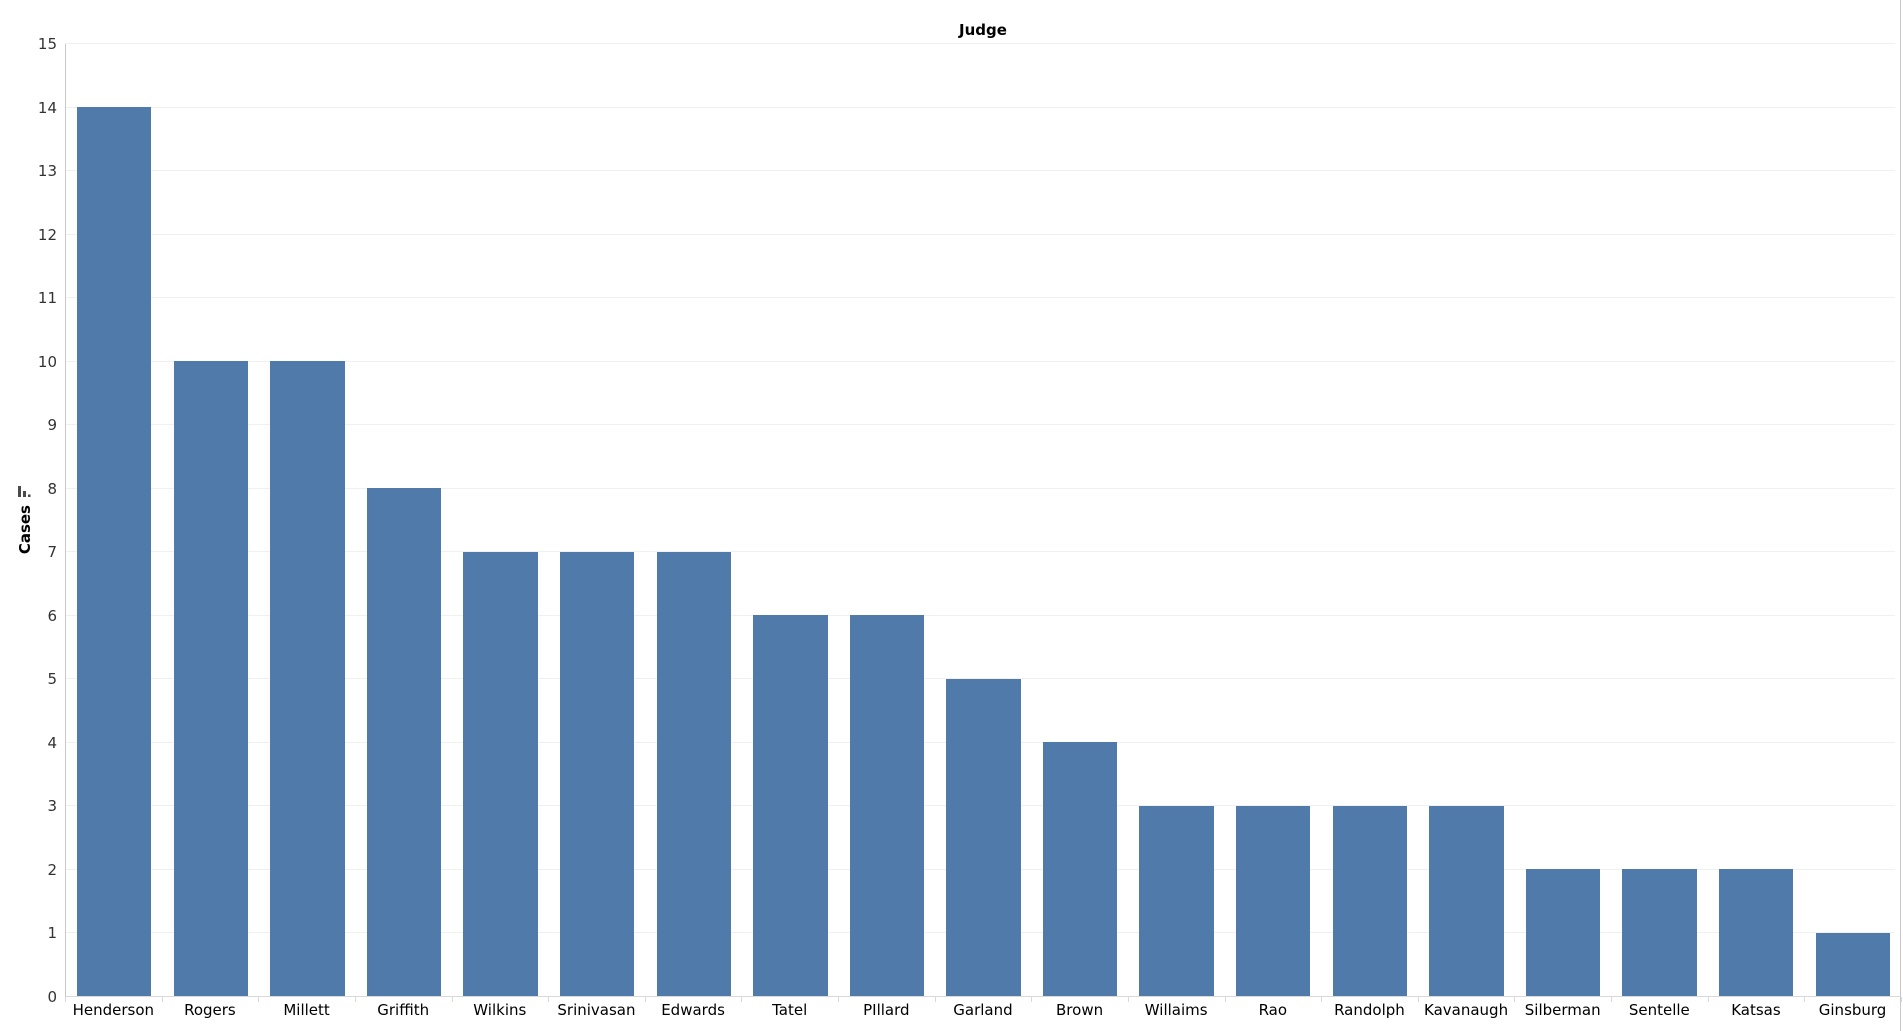 The image size is (1903, 1031). What do you see at coordinates (52, 615) in the screenshot?
I see `y-tick-label: 6` at bounding box center [52, 615].